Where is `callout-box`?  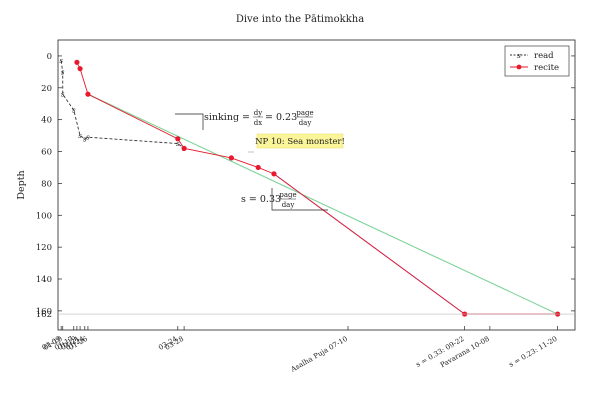
callout-box is located at coordinates (300, 141).